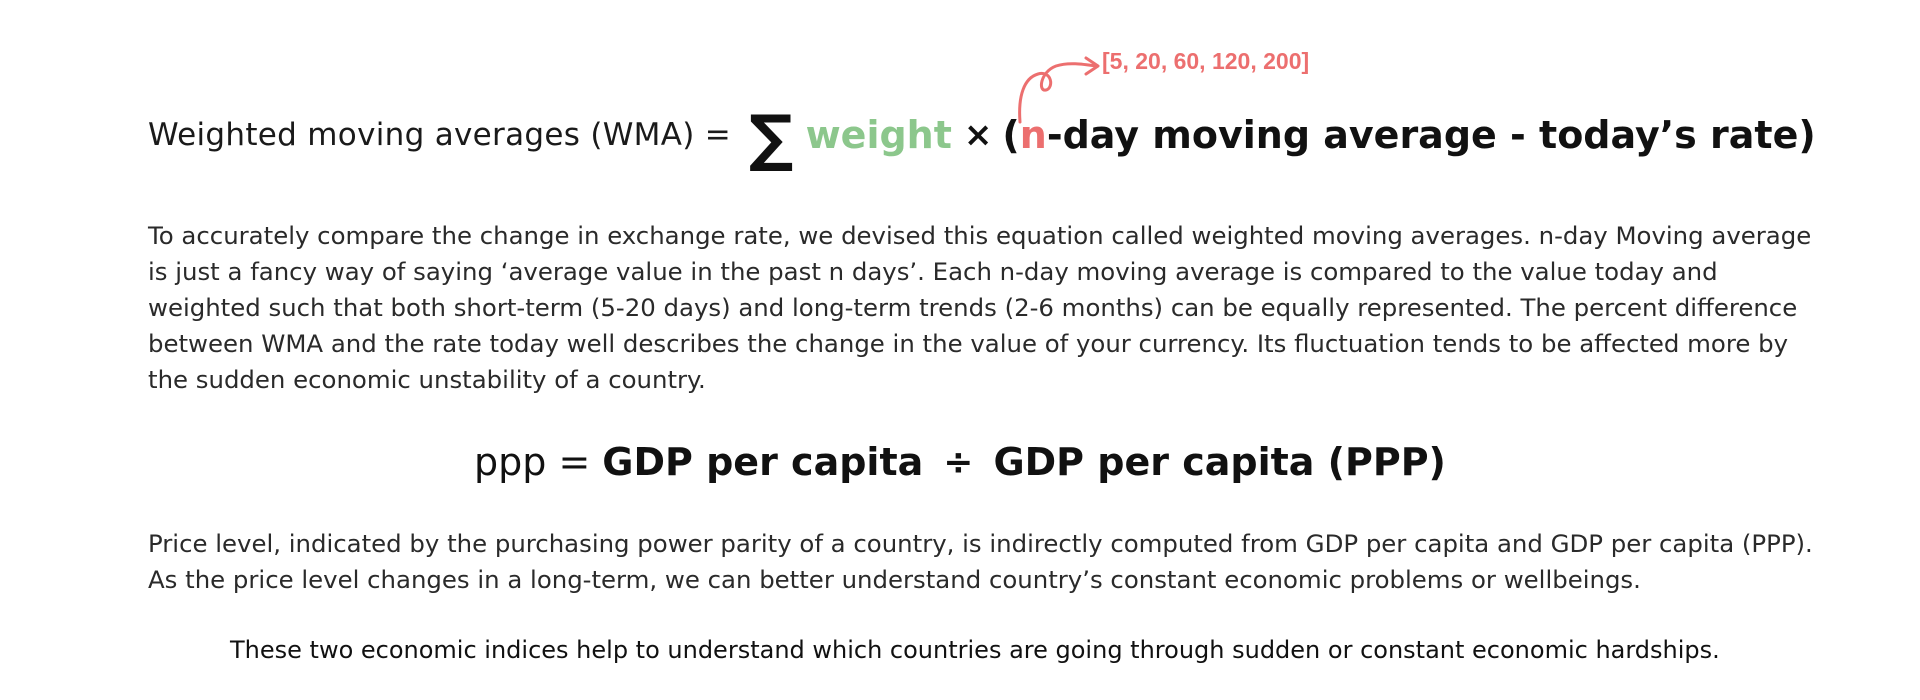 The height and width of the screenshot is (700, 1920). What do you see at coordinates (1219, 462) in the screenshot?
I see `gdp-per-capita-ppp-term: GDP per capita (PPP)` at bounding box center [1219, 462].